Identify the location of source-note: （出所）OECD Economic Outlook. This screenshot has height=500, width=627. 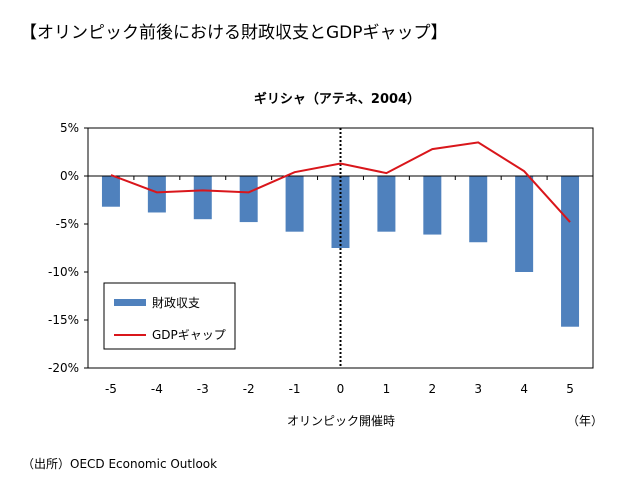
(120, 464).